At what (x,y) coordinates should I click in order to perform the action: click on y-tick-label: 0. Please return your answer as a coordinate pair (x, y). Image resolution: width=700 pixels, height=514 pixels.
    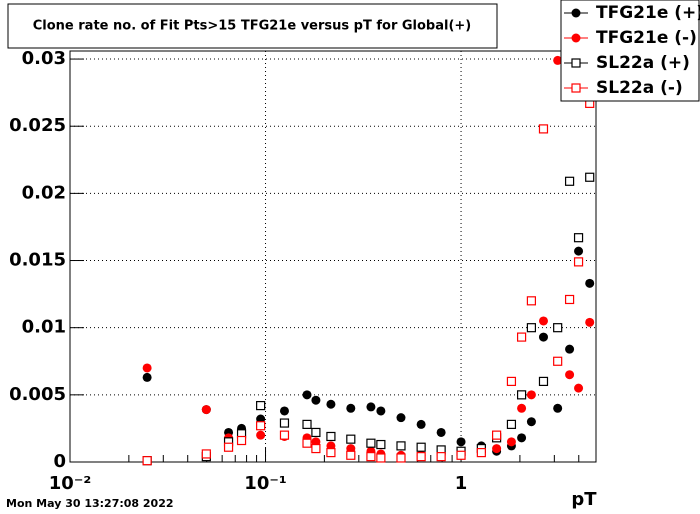
    Looking at the image, I should click on (59, 461).